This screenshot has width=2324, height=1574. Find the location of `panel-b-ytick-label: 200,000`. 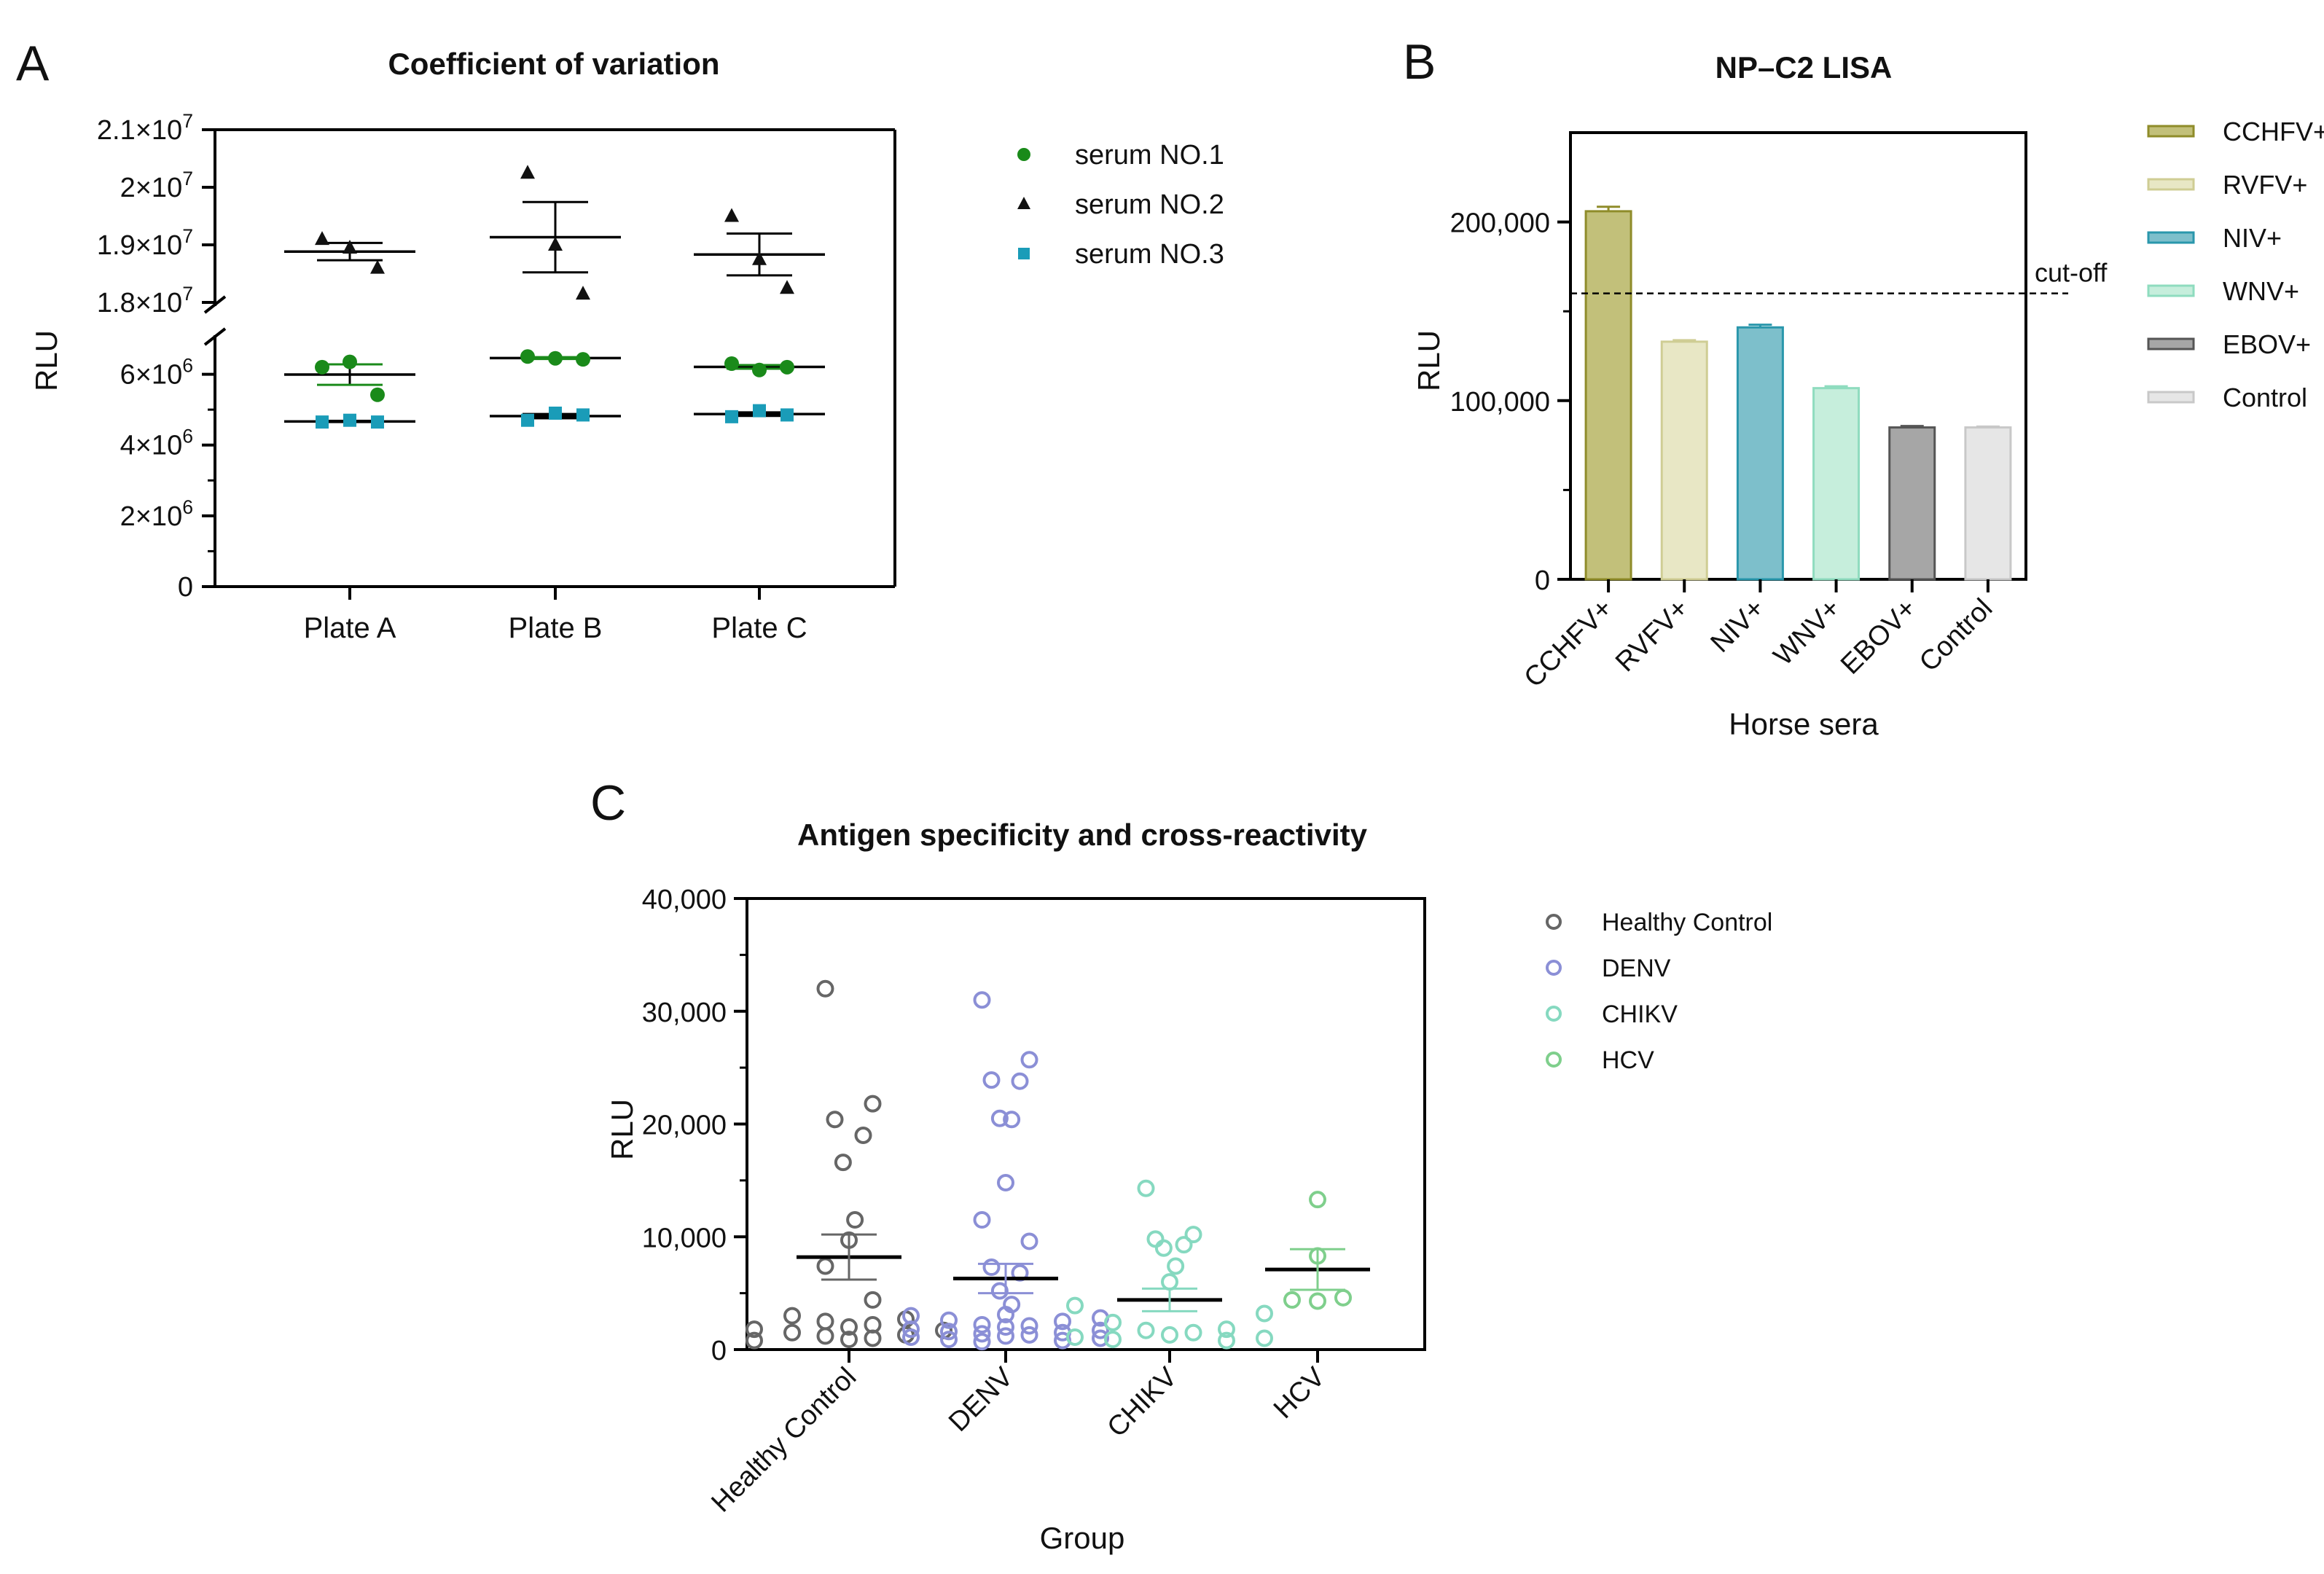

panel-b-ytick-label: 200,000 is located at coordinates (1500, 223).